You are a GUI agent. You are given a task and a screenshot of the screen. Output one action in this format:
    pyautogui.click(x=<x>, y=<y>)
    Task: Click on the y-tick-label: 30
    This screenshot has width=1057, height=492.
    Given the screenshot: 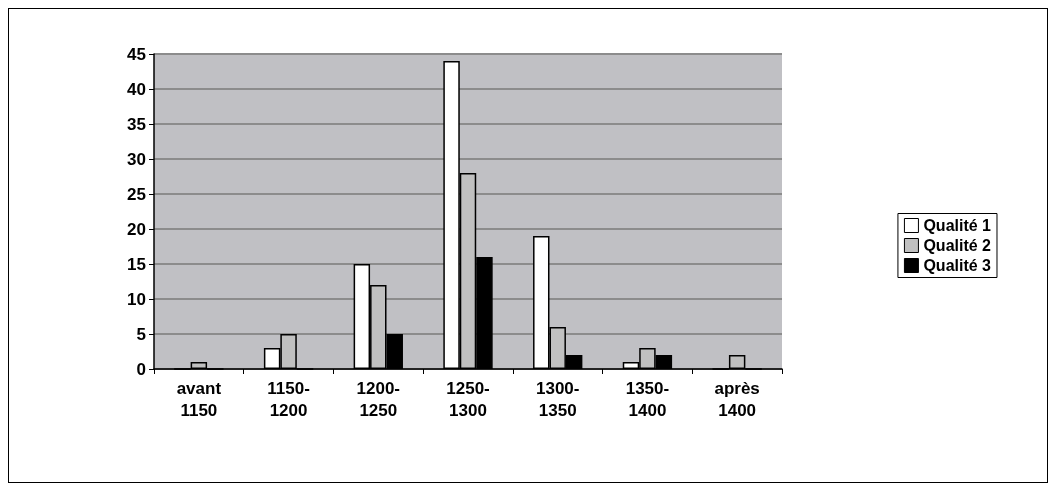 What is the action you would take?
    pyautogui.click(x=136, y=159)
    